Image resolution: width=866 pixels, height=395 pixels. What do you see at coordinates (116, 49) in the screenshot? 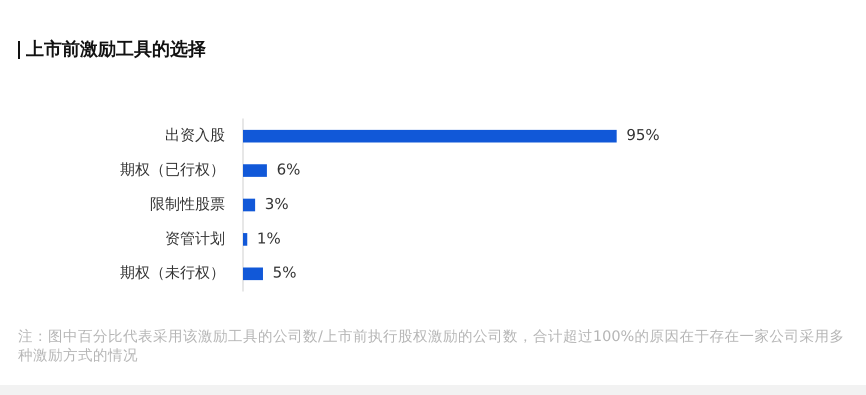
I see `chart-title: 上市前激励工具的选择` at bounding box center [116, 49].